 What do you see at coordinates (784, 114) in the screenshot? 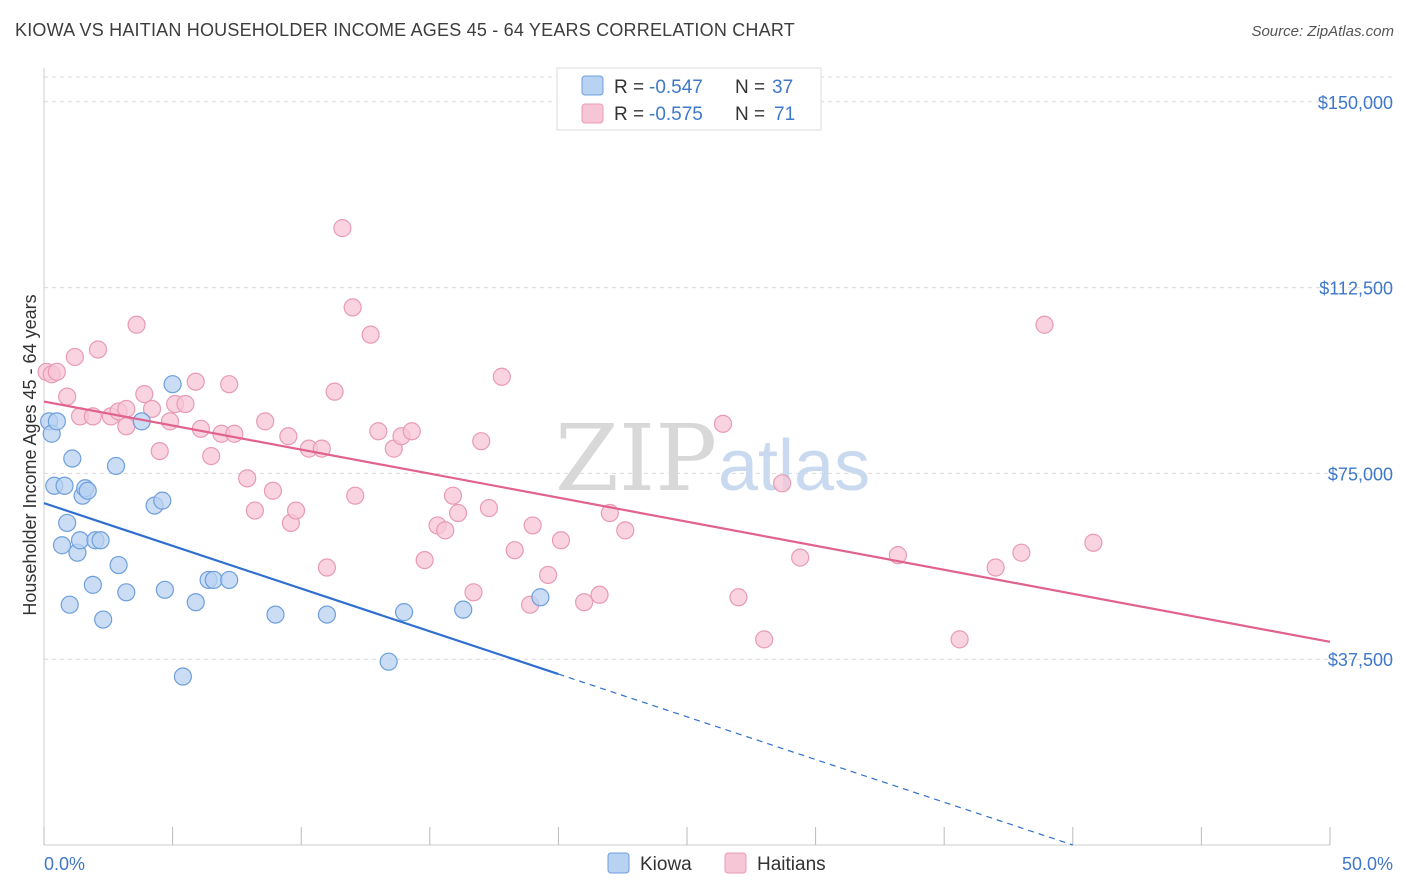
I see `legend-haitians-n-value: 71` at bounding box center [784, 114].